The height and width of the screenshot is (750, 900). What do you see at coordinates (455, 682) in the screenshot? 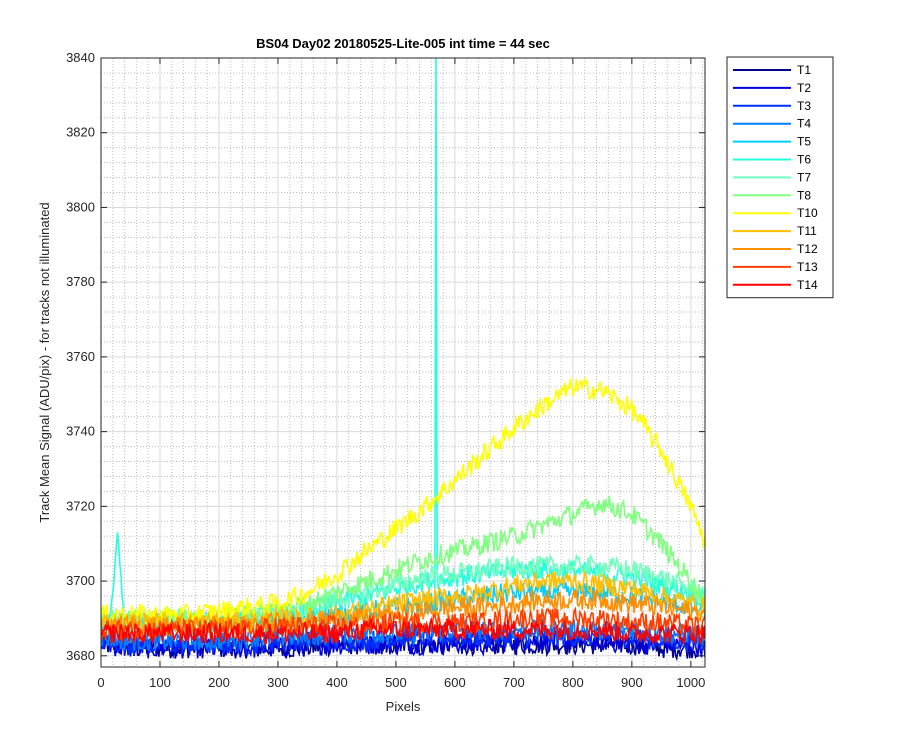
I see `x-tick-label: 600` at bounding box center [455, 682].